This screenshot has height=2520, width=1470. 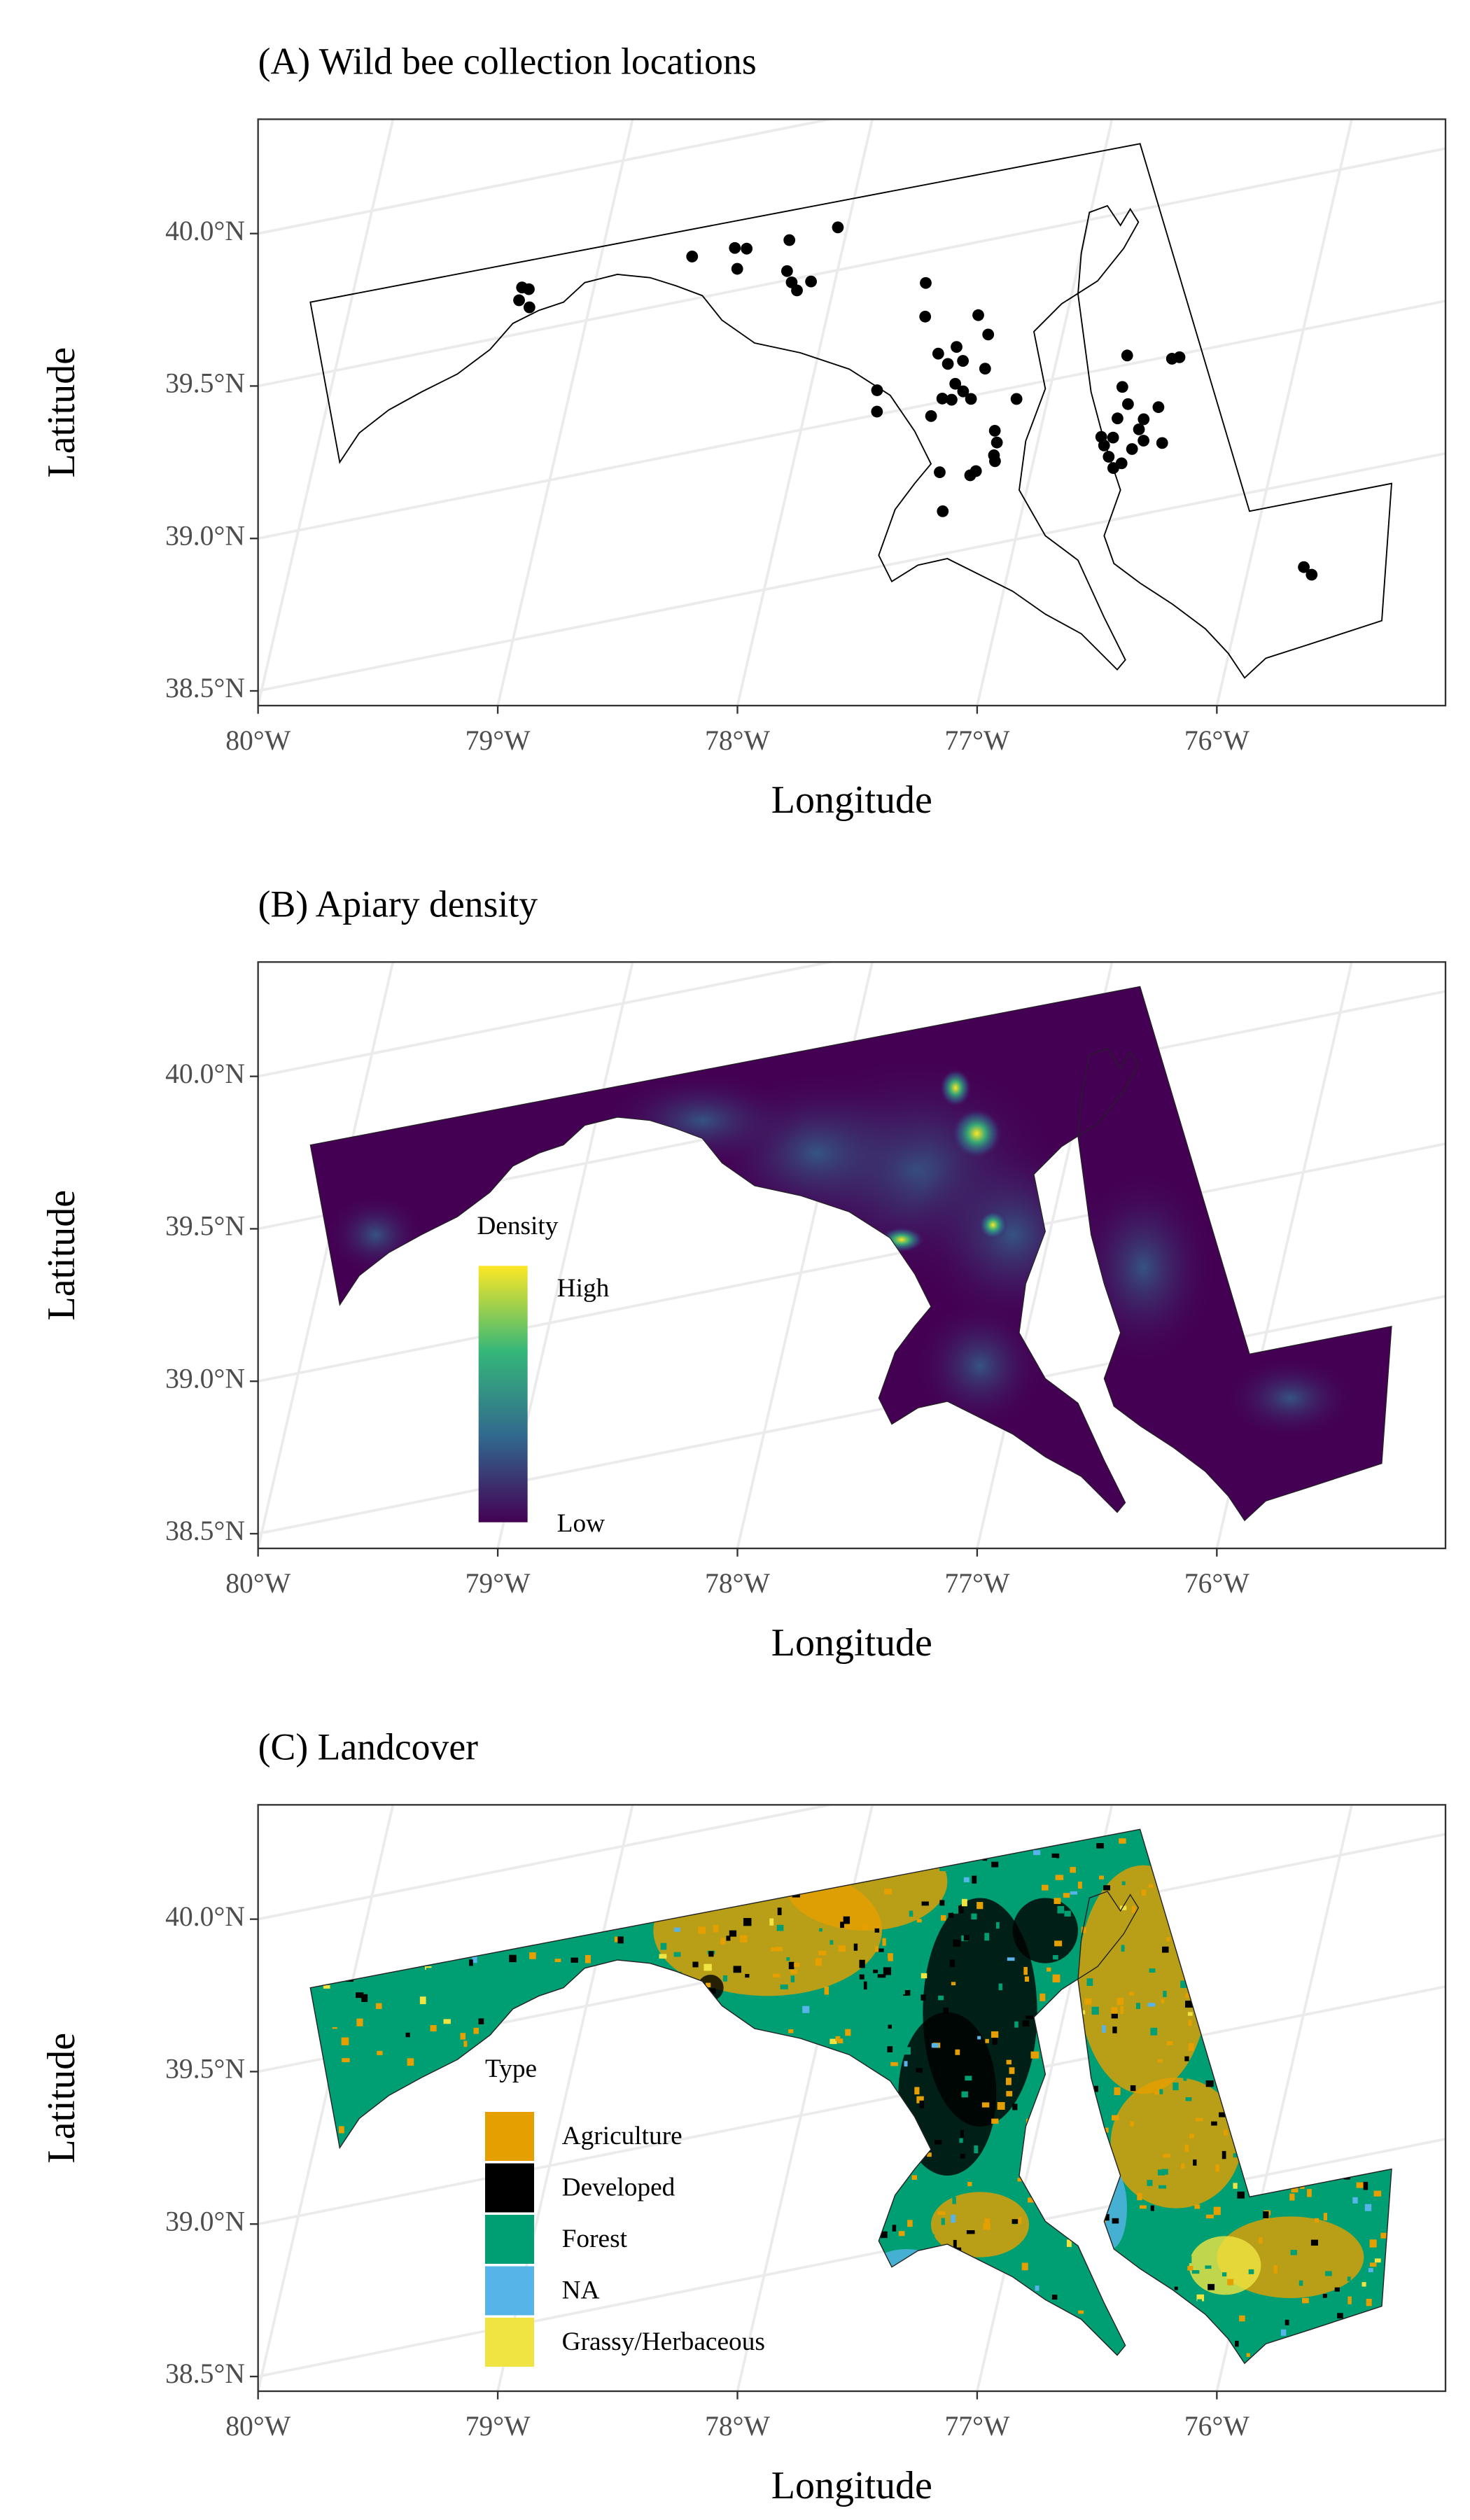 I want to click on y-axis-label: Latitude, so click(x=61, y=1255).